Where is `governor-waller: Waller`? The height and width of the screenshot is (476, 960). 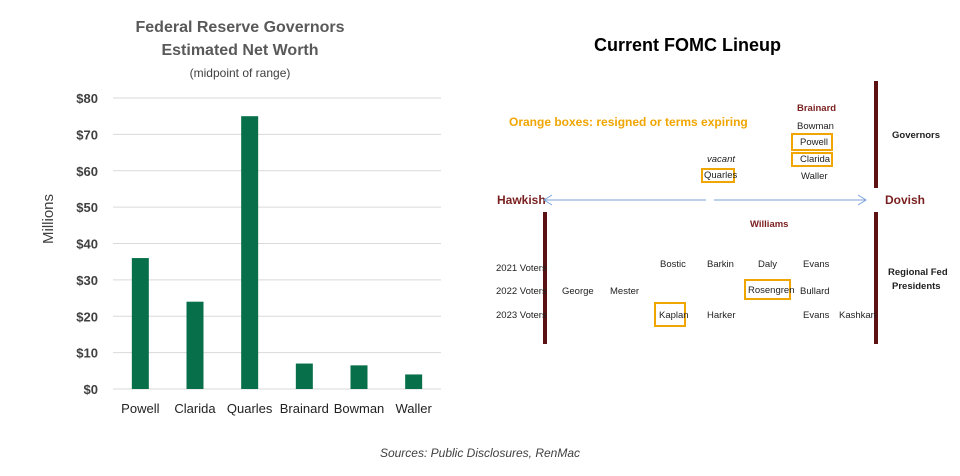
governor-waller: Waller is located at coordinates (814, 176).